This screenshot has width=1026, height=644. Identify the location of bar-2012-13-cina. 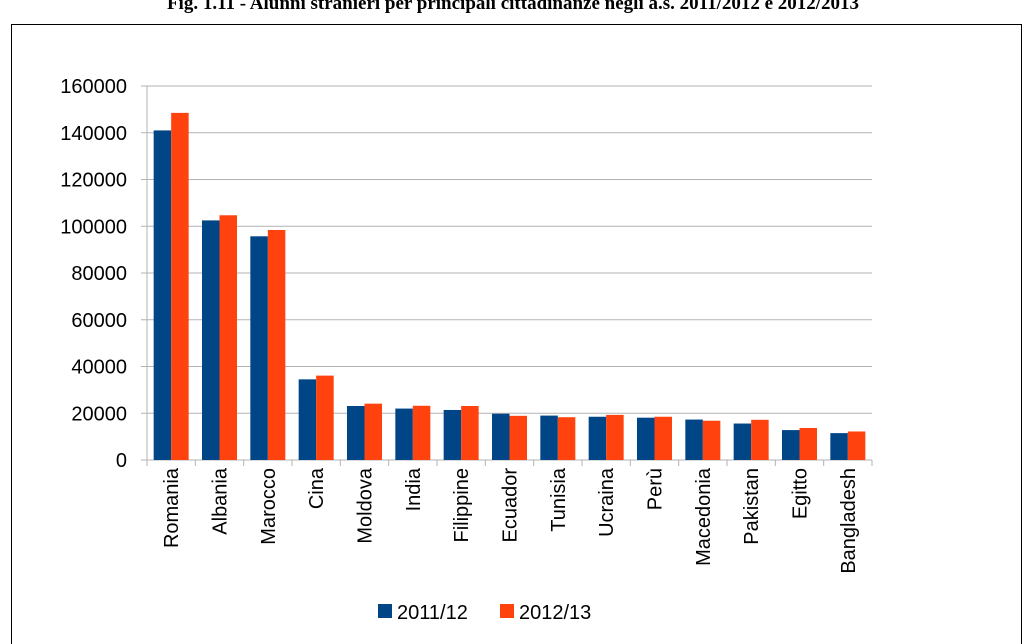
(325, 417).